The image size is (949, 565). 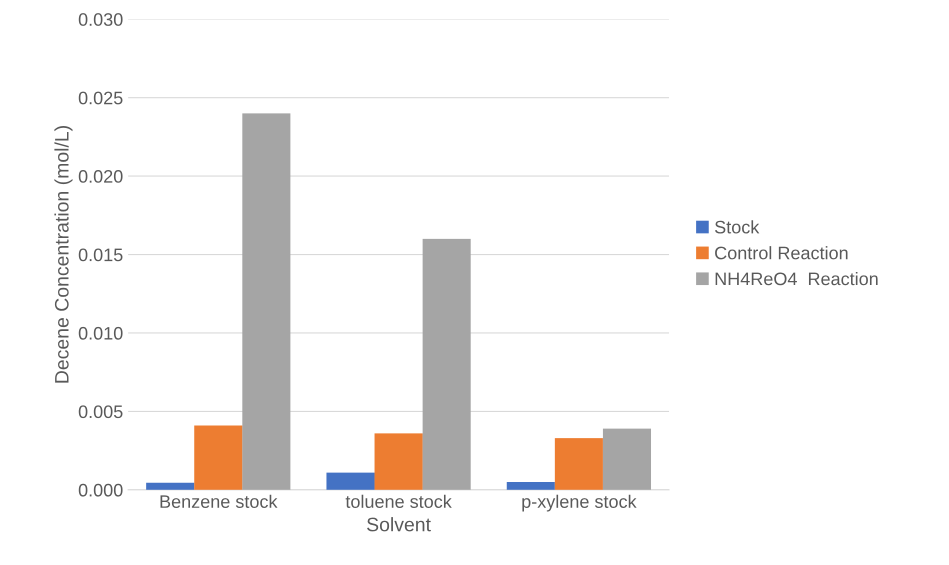 I want to click on x-tick-label: toluene stock, so click(x=399, y=501).